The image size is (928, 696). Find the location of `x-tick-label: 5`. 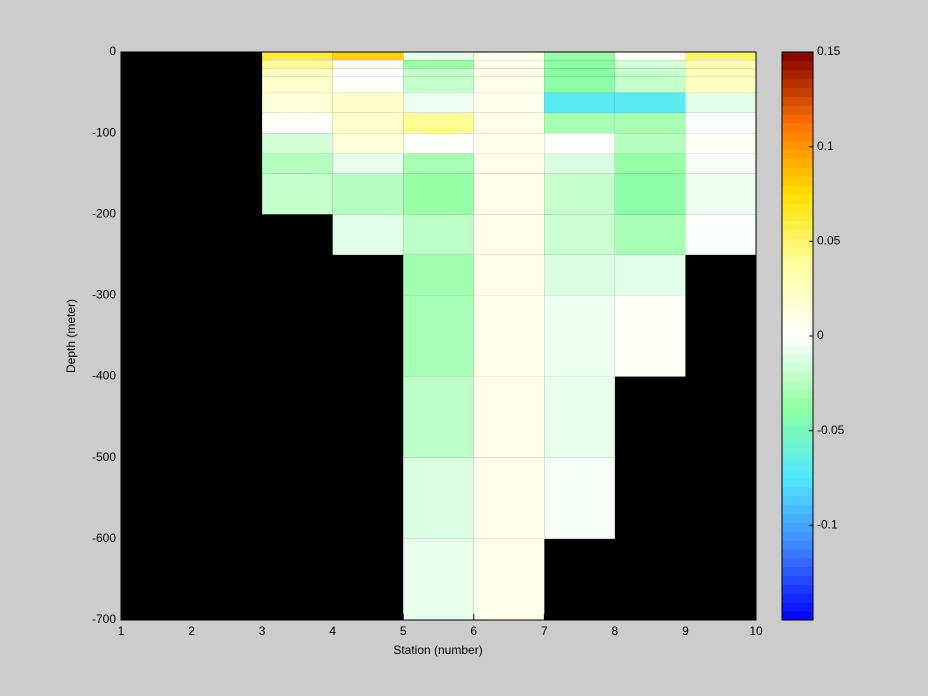

x-tick-label: 5 is located at coordinates (403, 631).